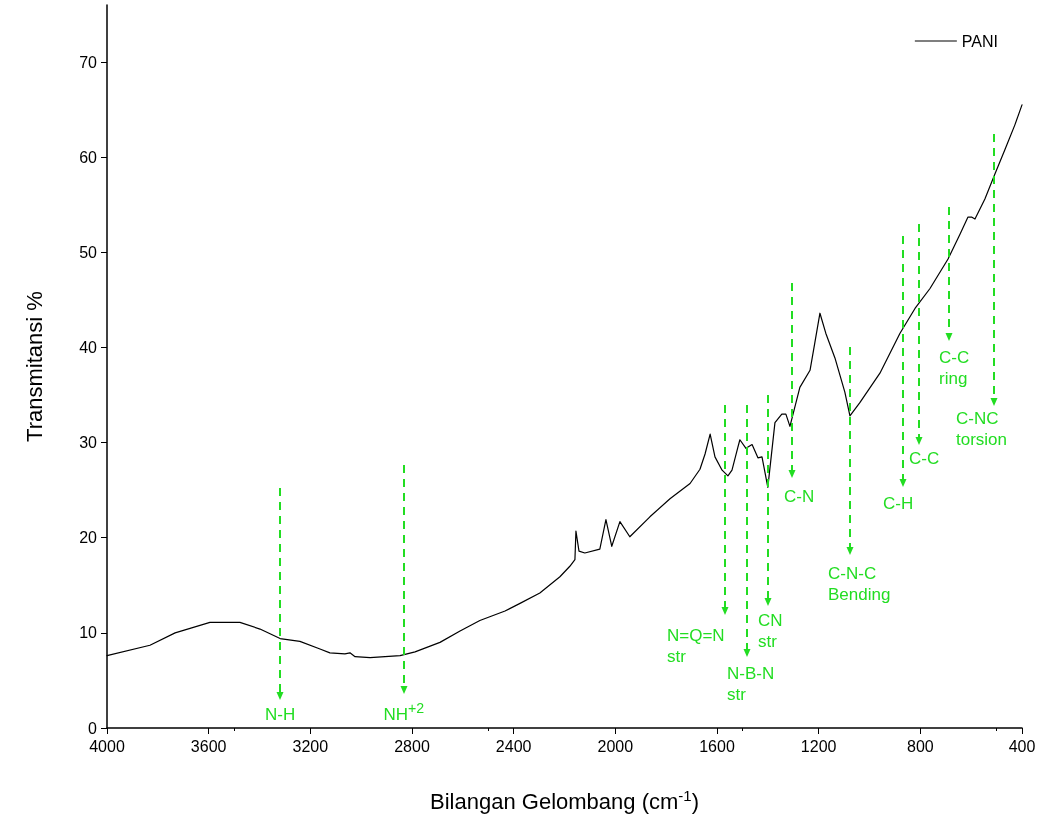  What do you see at coordinates (88, 252) in the screenshot?
I see `y-tick-label: 50` at bounding box center [88, 252].